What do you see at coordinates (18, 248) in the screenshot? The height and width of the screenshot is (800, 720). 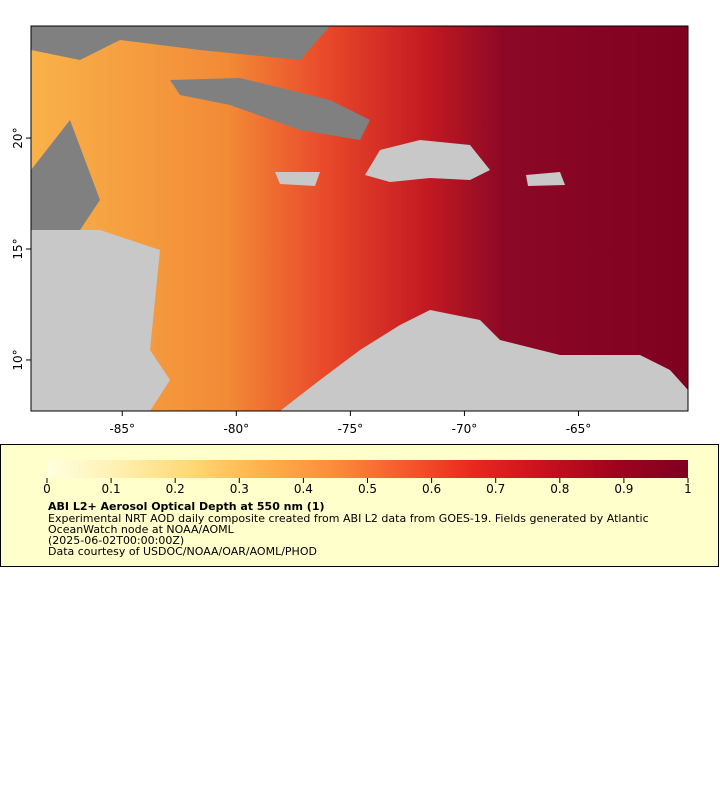 I see `y-tick-label: 15°` at bounding box center [18, 248].